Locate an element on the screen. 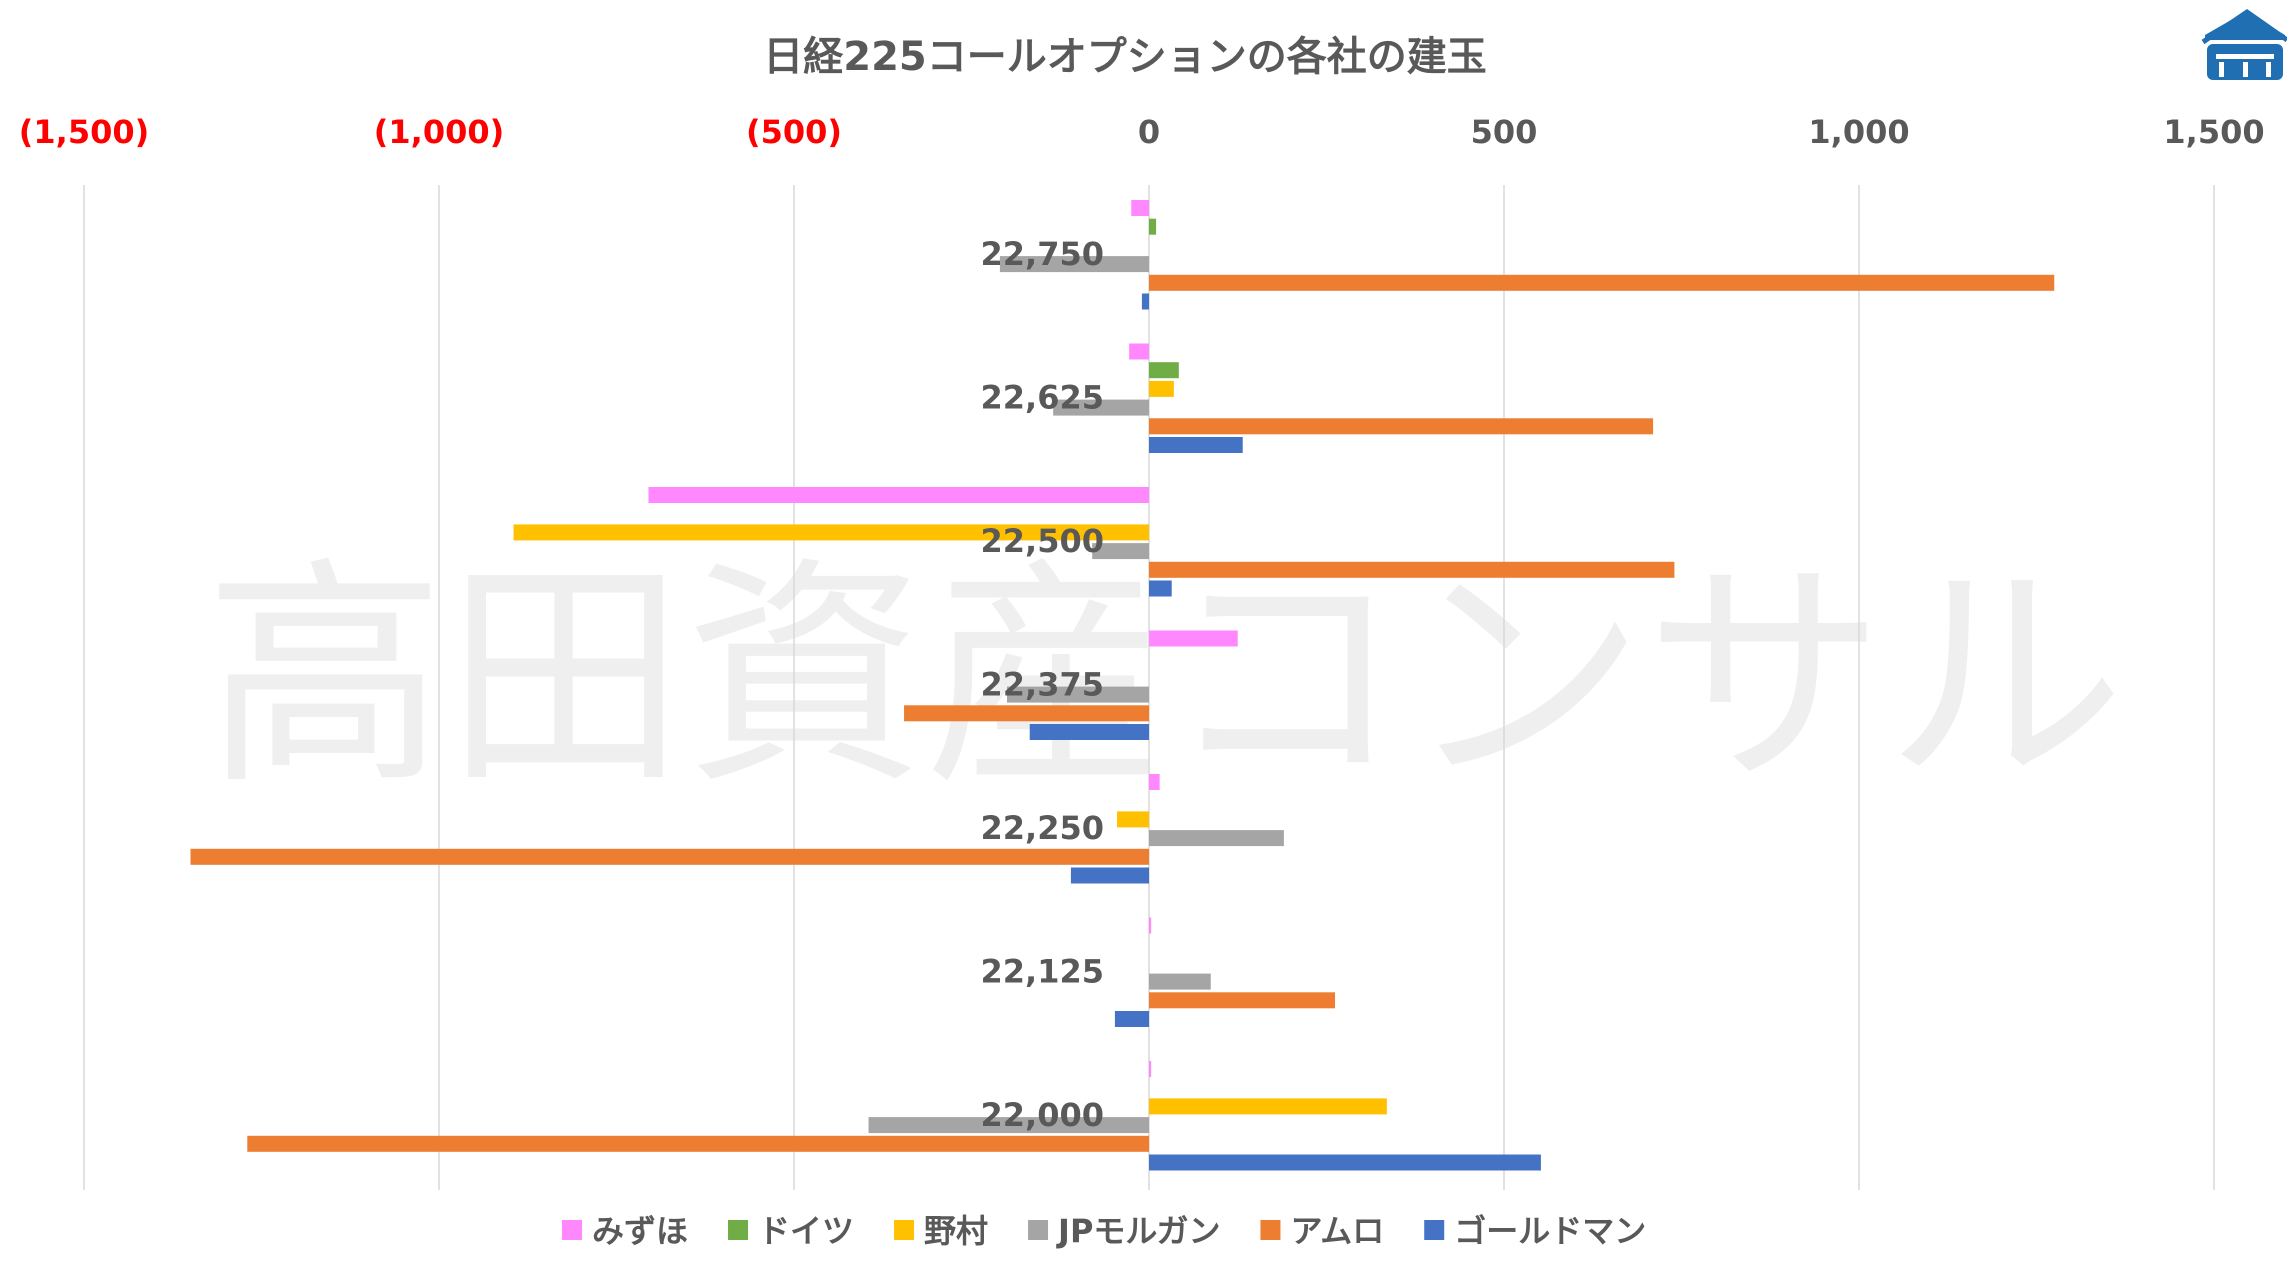 Image resolution: width=2287 pixels, height=1288 pixels. category-label: 22,000 is located at coordinates (1042, 1115).